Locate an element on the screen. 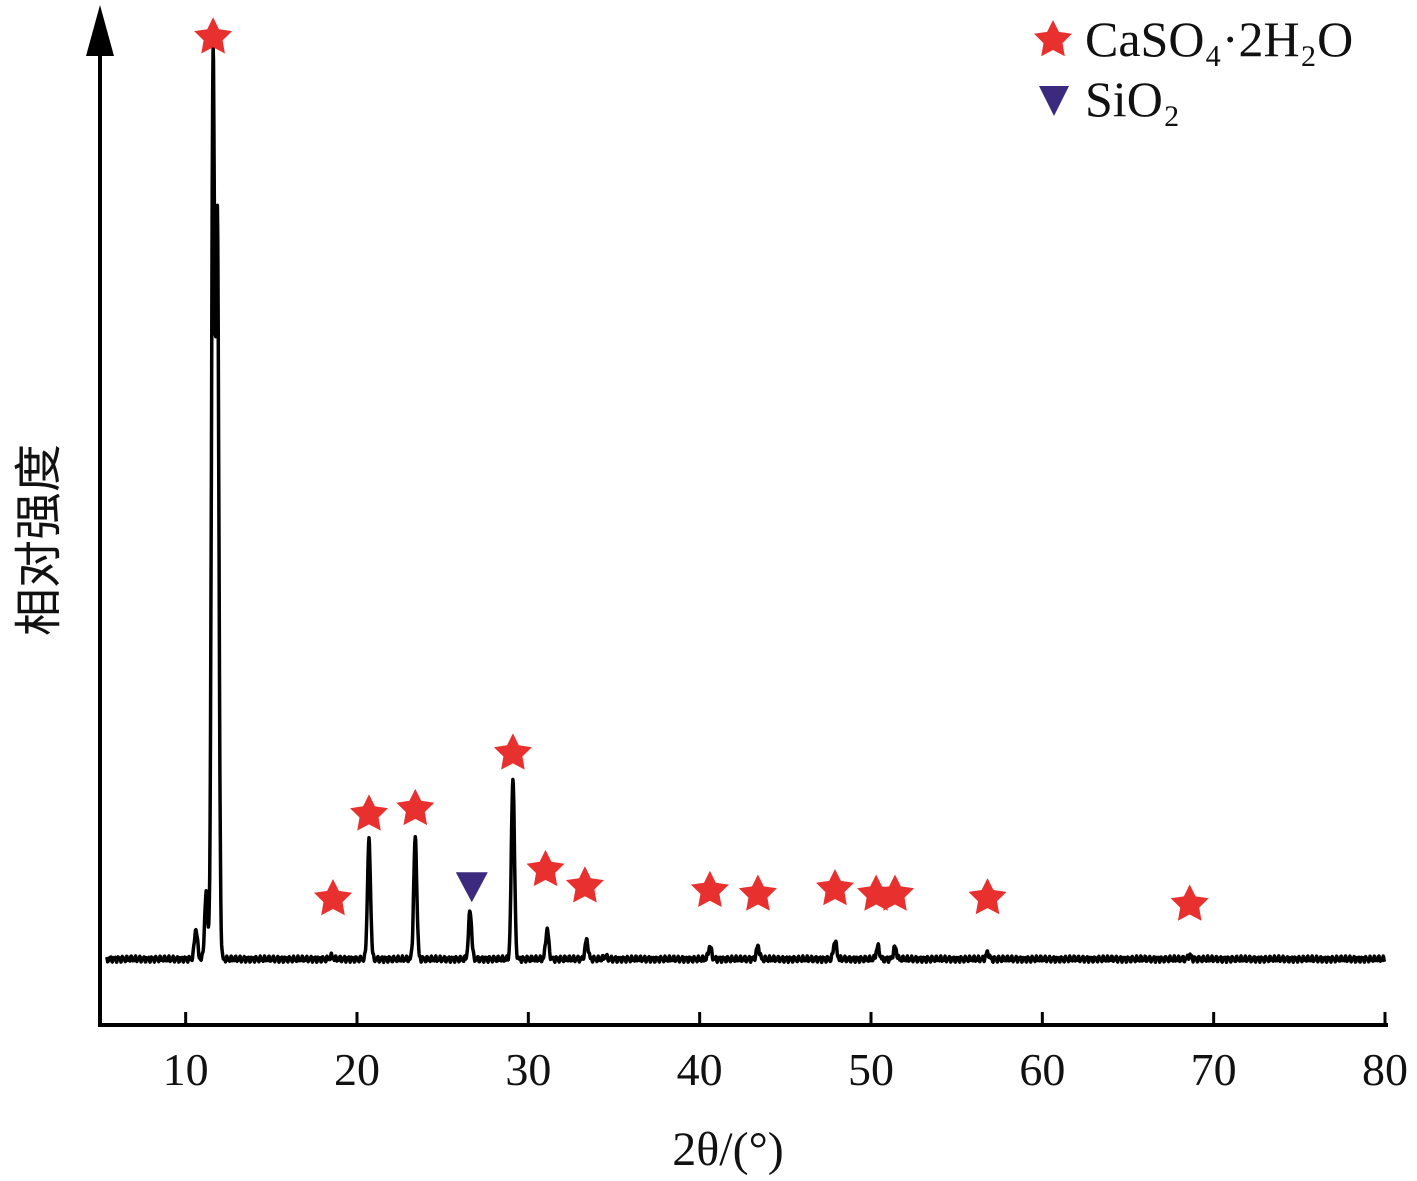 This screenshot has width=1417, height=1181. x-tick-label: 50 is located at coordinates (871, 1069).